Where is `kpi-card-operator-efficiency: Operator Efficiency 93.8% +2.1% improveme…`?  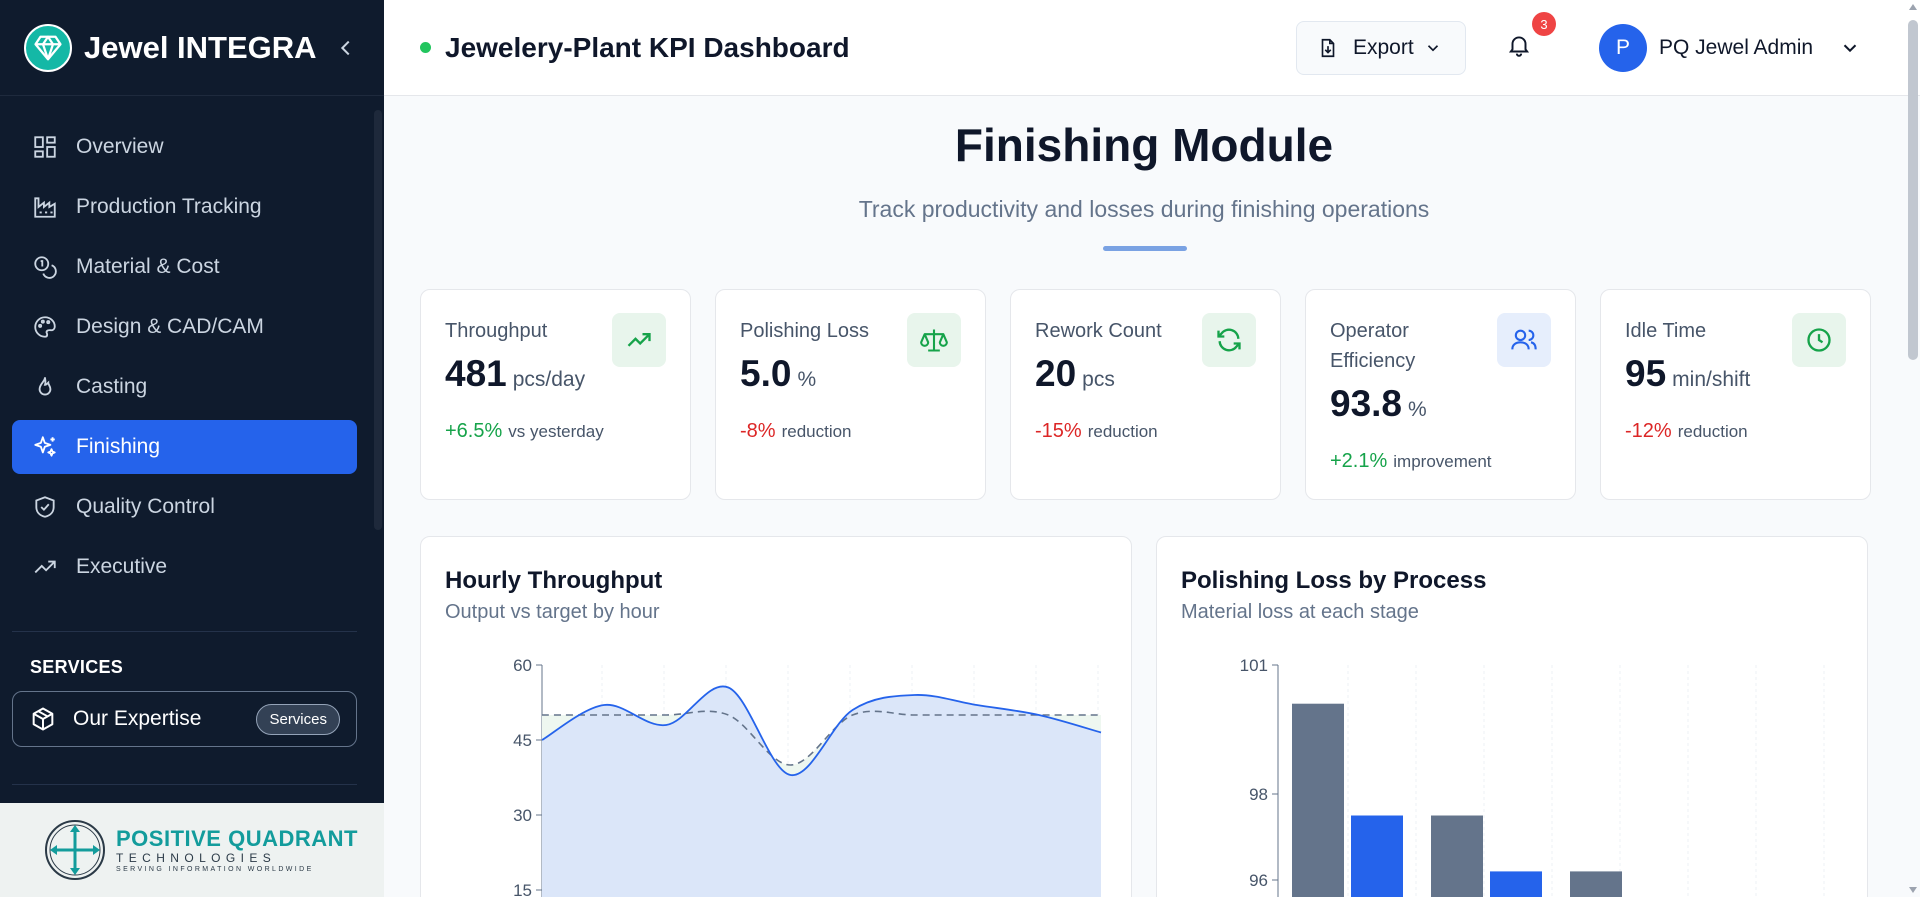 kpi-card-operator-efficiency: Operator Efficiency 93.8% +2.1% improveme… is located at coordinates (1440, 394).